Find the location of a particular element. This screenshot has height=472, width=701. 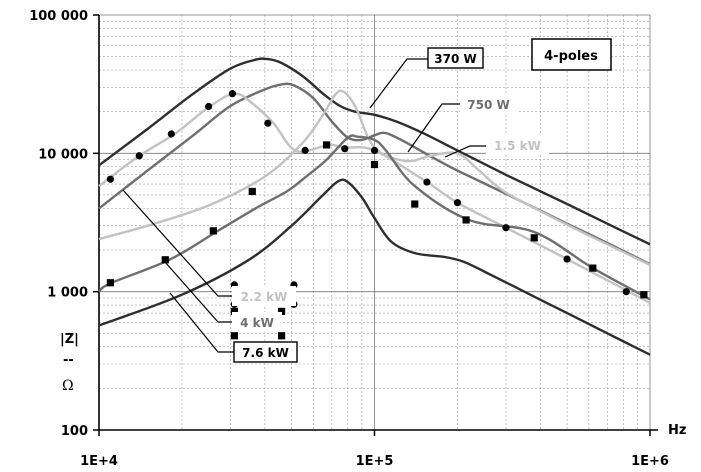

x-tick-label: 1E+5 is located at coordinates (375, 461).